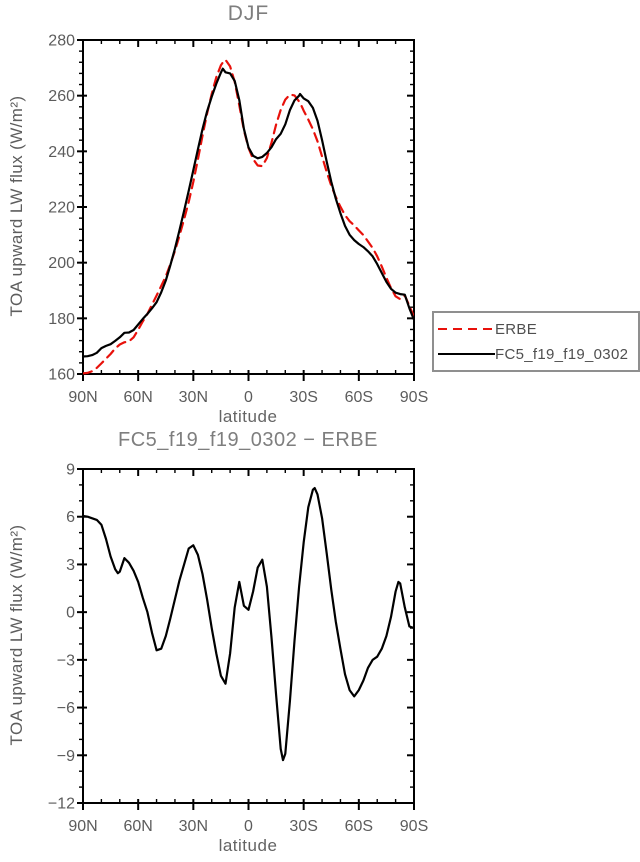 Image resolution: width=640 pixels, height=862 pixels. I want to click on top-y-tick-label: 240, so click(61, 152).